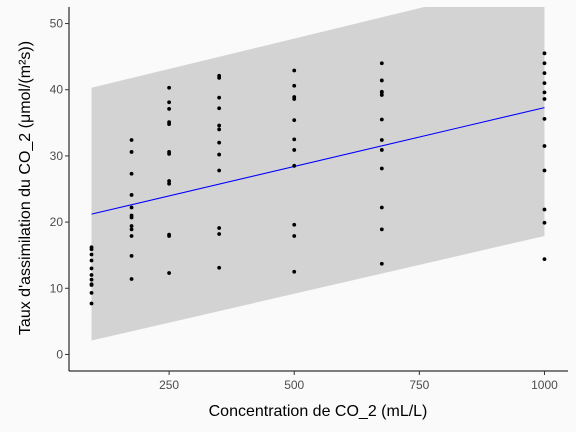  What do you see at coordinates (318, 411) in the screenshot?
I see `x-axis-title: Concentration de CO_2 (mL/L)` at bounding box center [318, 411].